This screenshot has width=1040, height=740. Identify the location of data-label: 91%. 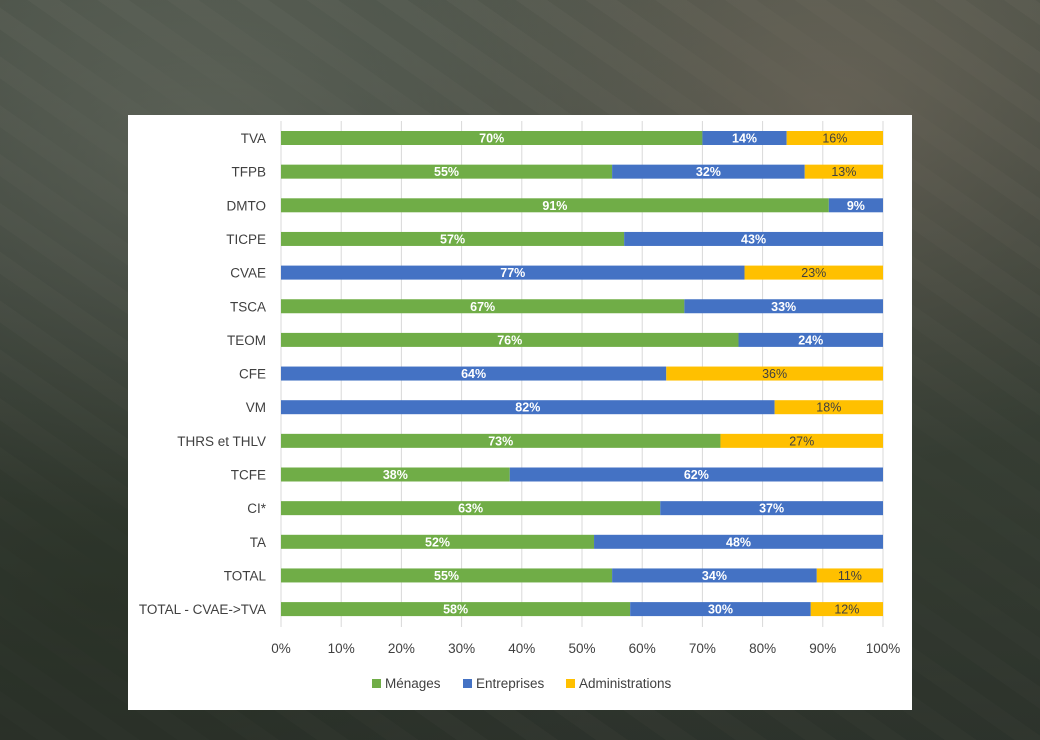
(554, 206).